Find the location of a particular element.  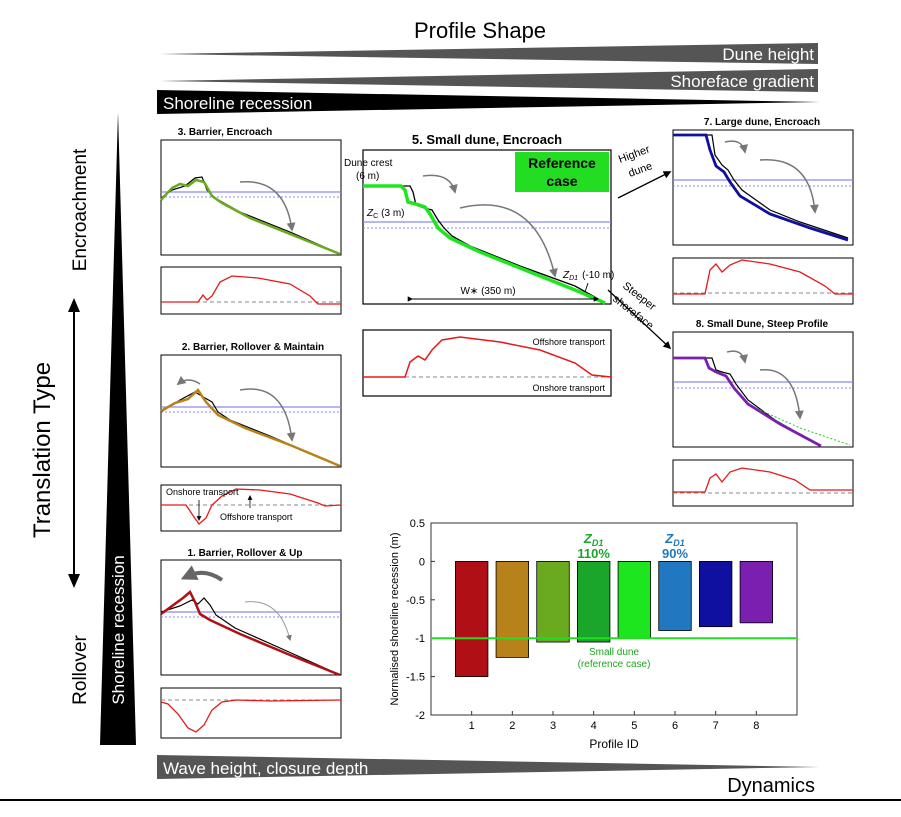

panel-5-onshore-label: Onshore transport is located at coordinates (568, 388).